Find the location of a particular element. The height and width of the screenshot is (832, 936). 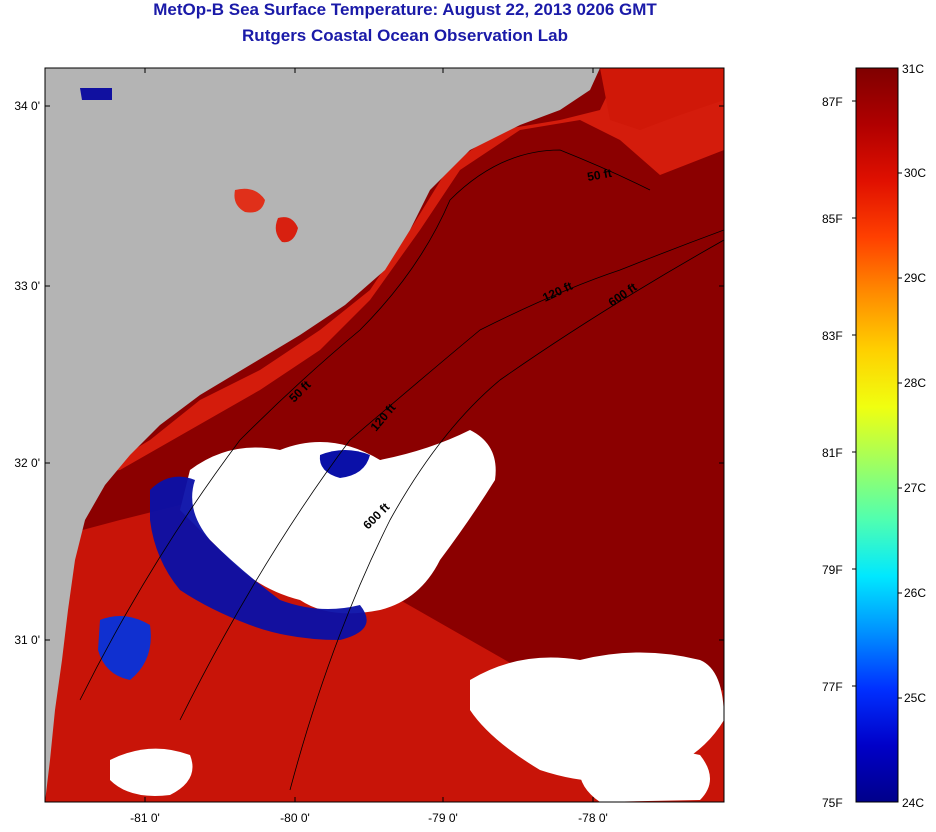

cb-label-83f: 83F is located at coordinates (832, 336).